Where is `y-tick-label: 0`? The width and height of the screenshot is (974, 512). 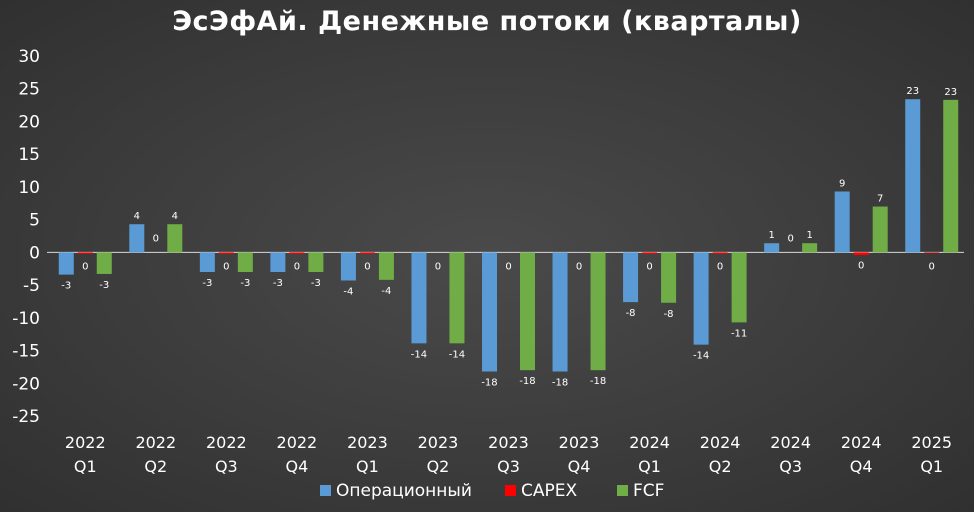 y-tick-label: 0 is located at coordinates (34, 253).